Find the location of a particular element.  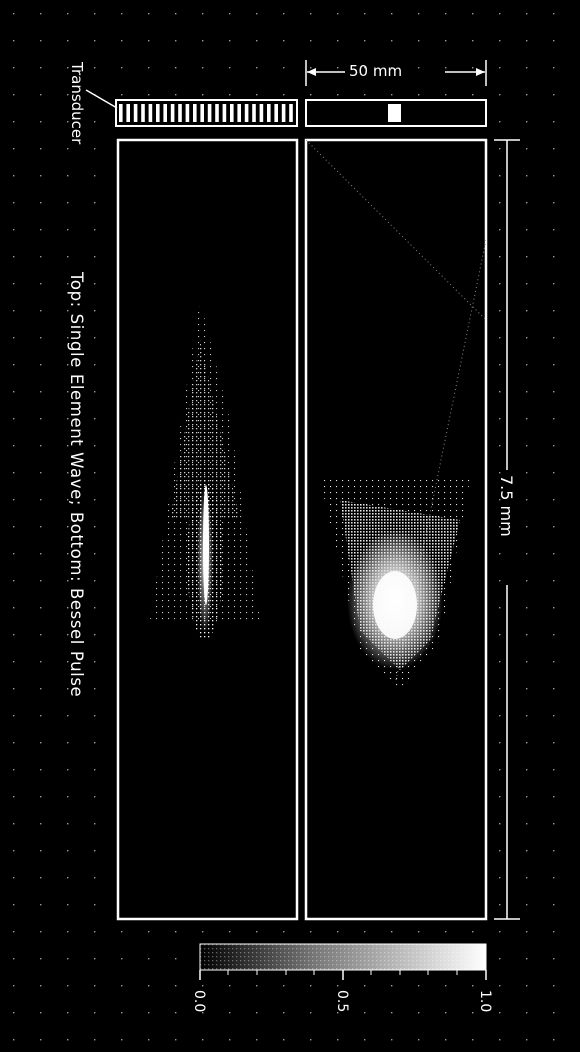

transducer-bottom-element is located at coordinates (394, 113).